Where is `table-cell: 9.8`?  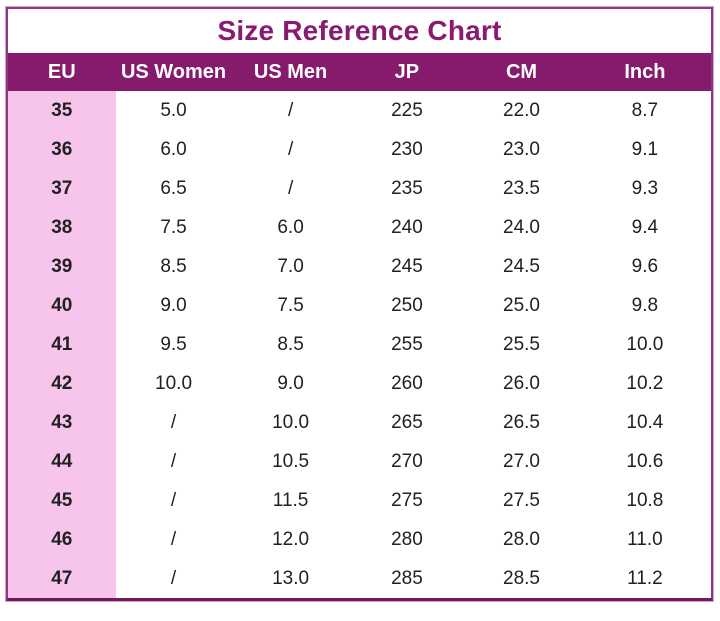 table-cell: 9.8 is located at coordinates (644, 305).